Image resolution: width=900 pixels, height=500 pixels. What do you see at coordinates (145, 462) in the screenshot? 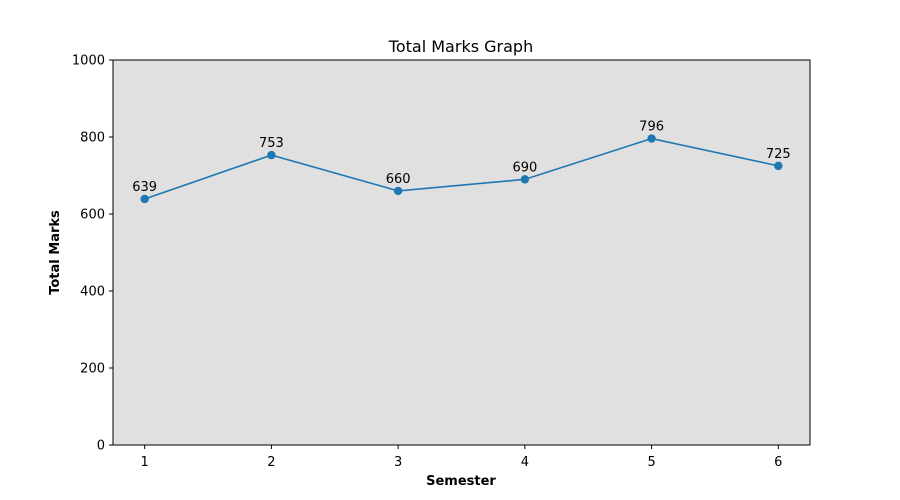
I see `x-tick-label: 1` at bounding box center [145, 462].